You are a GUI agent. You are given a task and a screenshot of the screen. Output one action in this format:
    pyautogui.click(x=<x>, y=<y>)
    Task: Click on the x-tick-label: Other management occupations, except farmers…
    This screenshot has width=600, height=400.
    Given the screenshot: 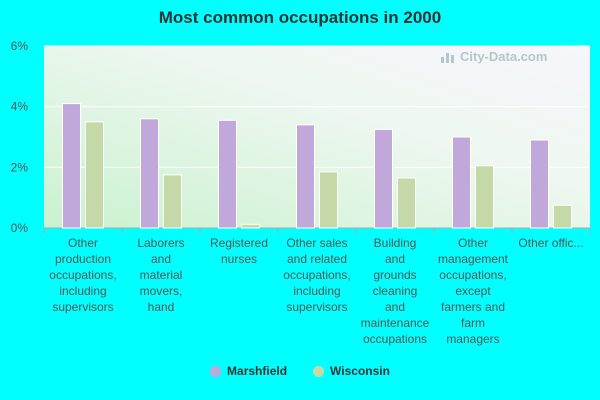 What is the action you would take?
    pyautogui.click(x=473, y=291)
    